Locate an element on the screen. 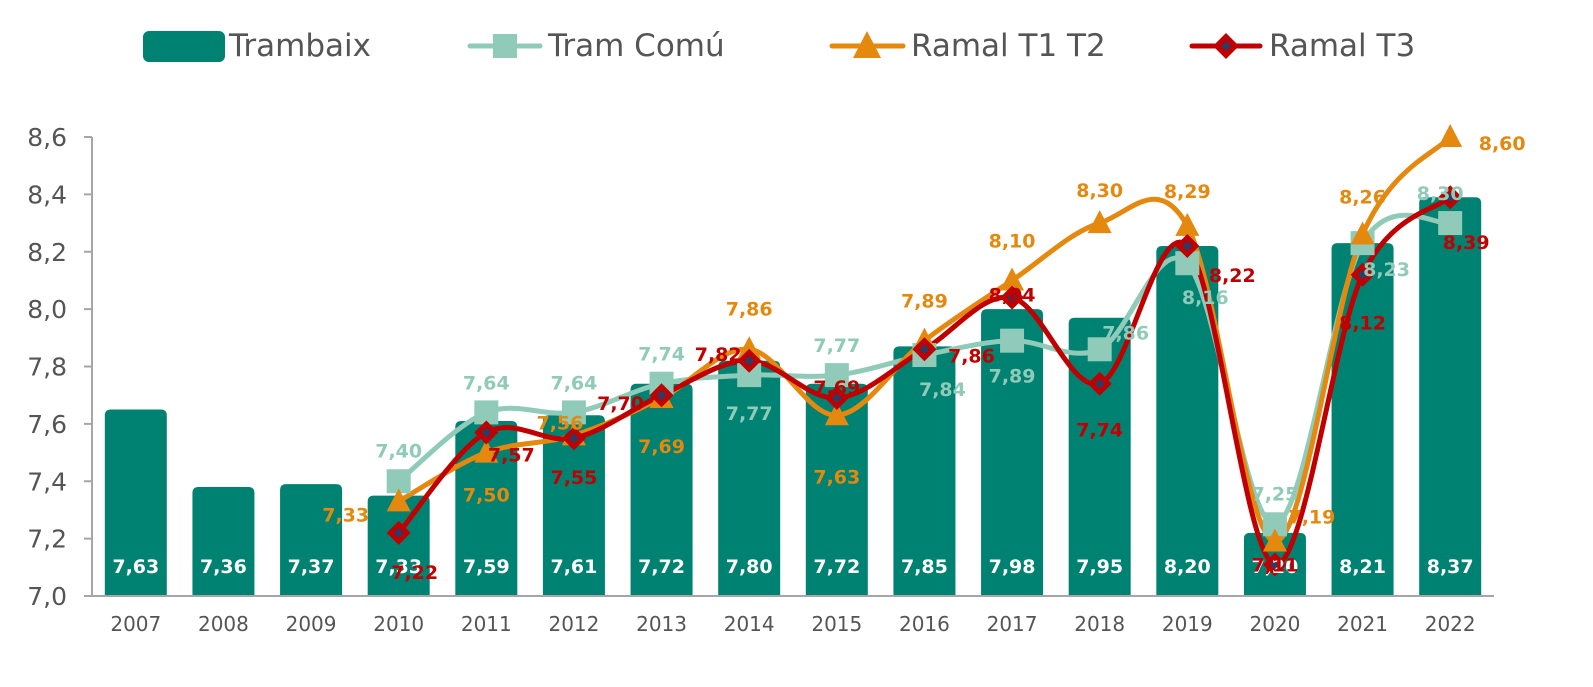 The height and width of the screenshot is (687, 1593). point-label-ramal-t3: 7,55 is located at coordinates (573, 478).